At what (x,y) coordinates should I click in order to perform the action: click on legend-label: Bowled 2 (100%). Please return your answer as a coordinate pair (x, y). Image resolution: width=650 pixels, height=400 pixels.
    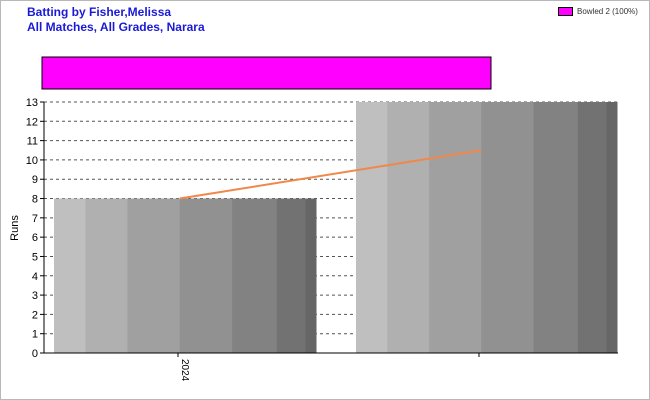
    Looking at the image, I should click on (607, 11).